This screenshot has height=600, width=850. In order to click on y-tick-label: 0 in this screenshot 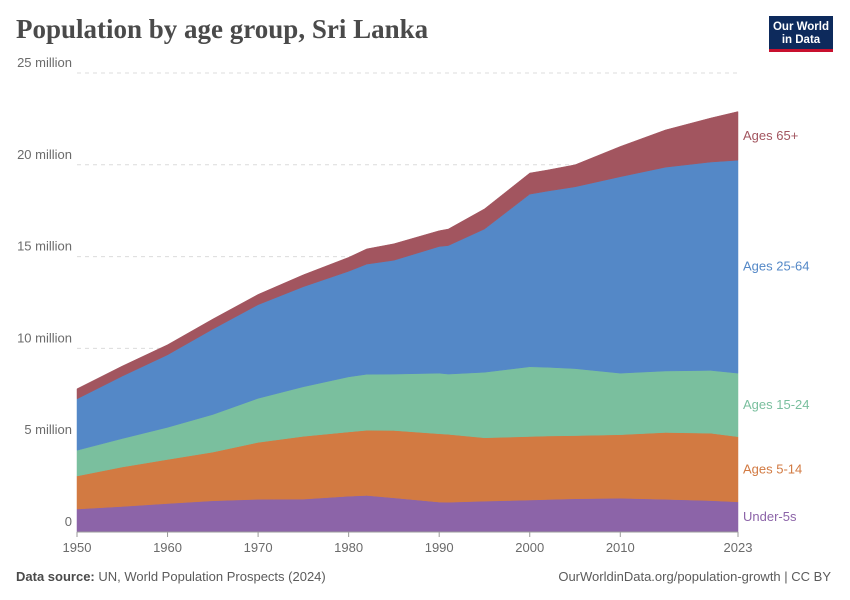, I will do `click(68, 521)`.